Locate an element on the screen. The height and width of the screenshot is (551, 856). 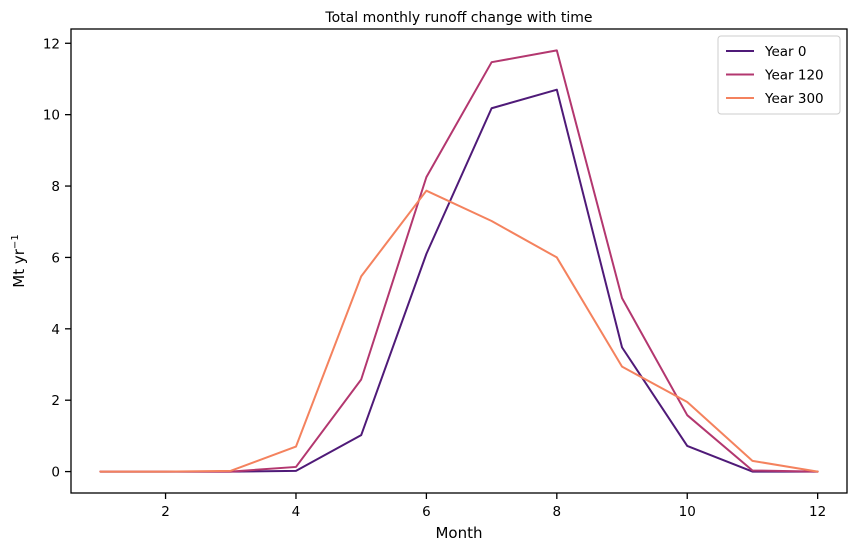
legend-label-2: Year 120 is located at coordinates (794, 76).